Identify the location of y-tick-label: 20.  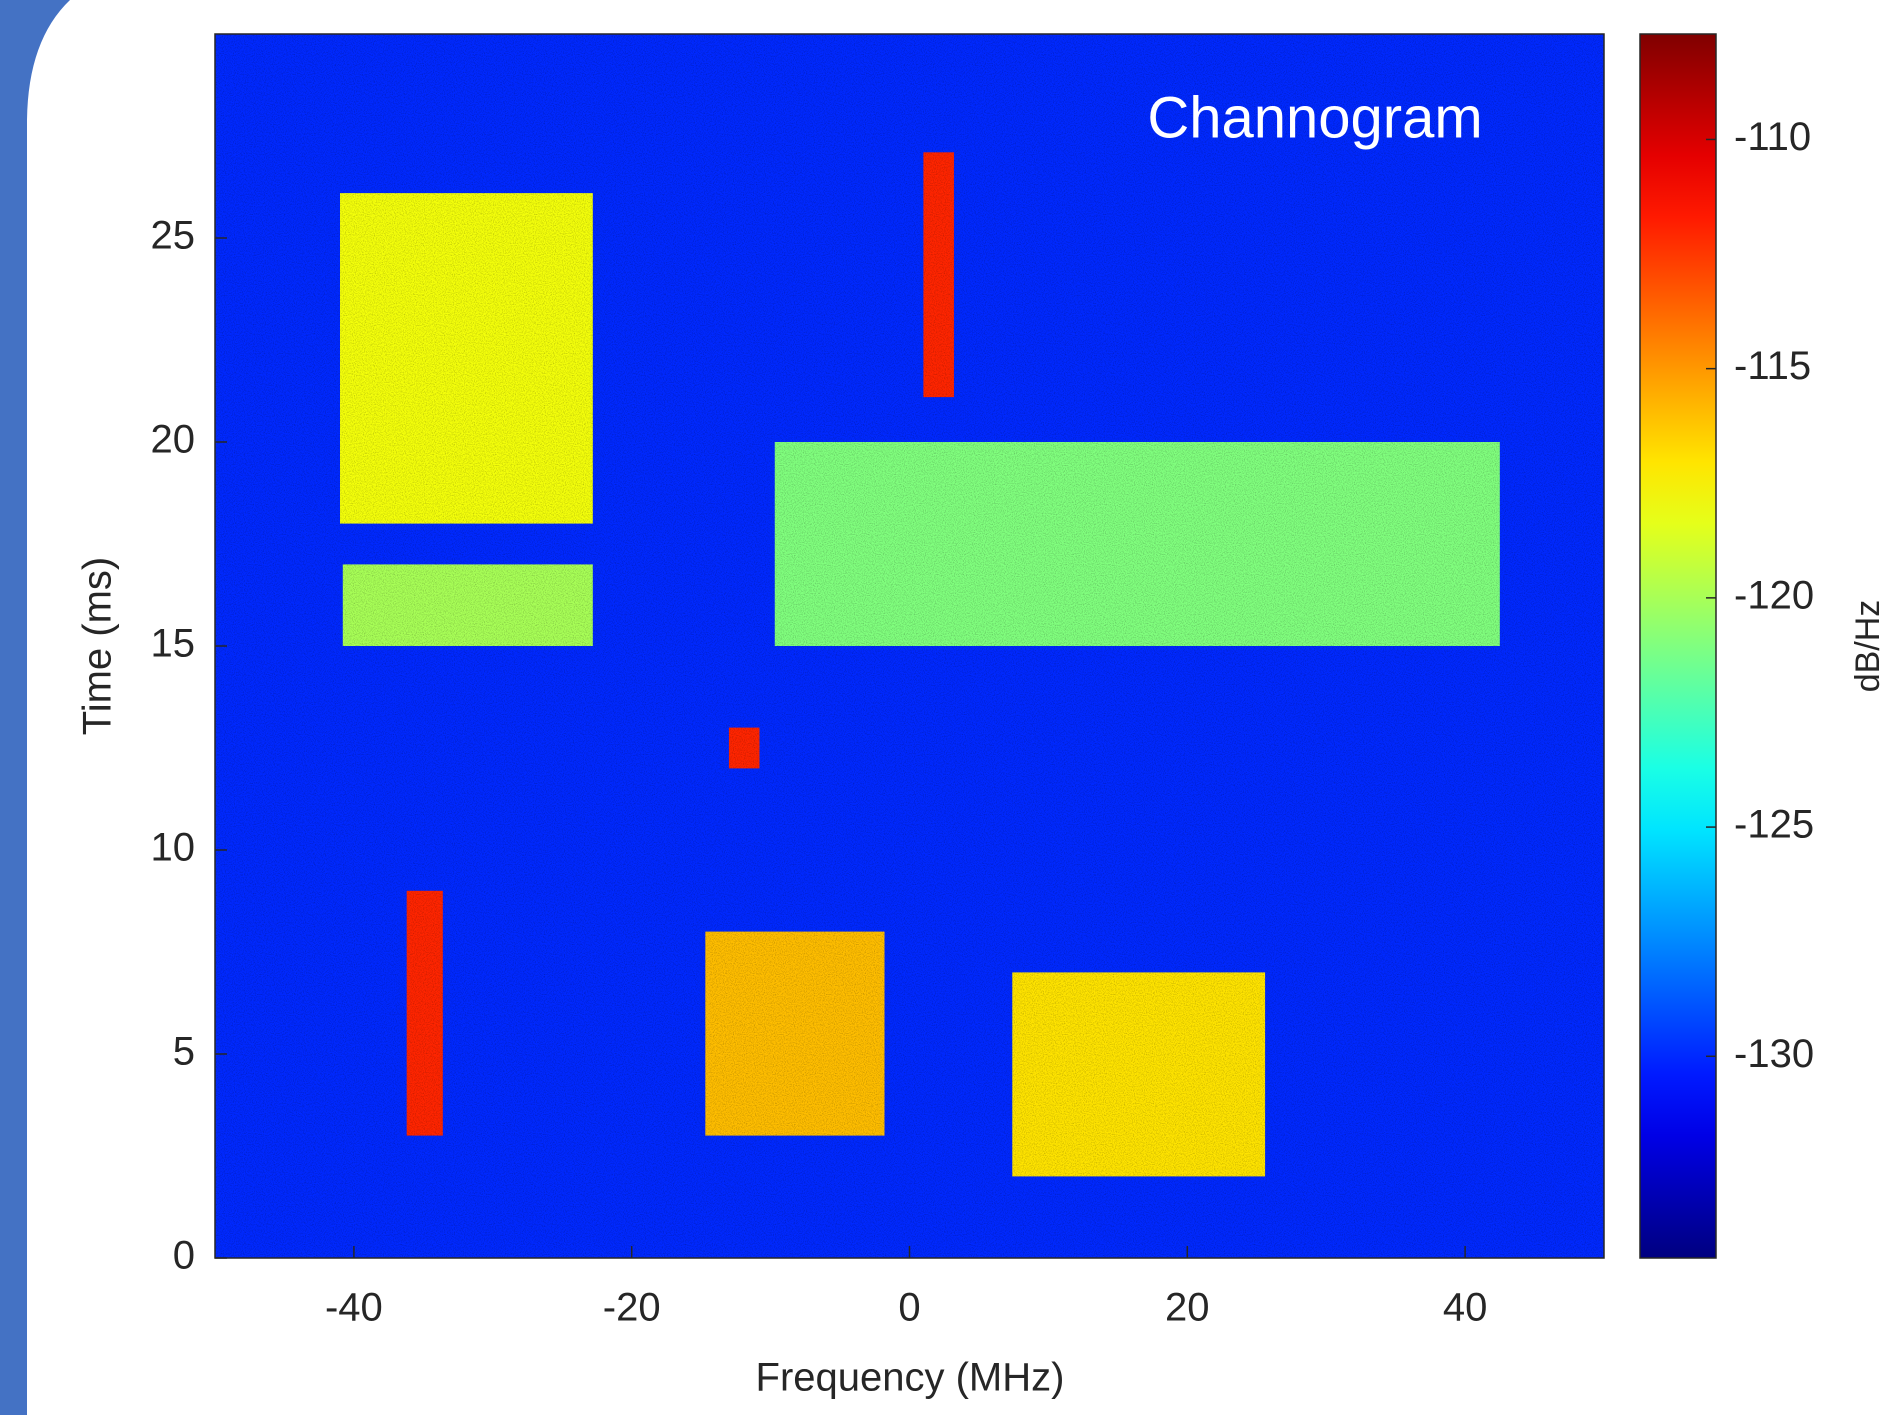
(173, 440).